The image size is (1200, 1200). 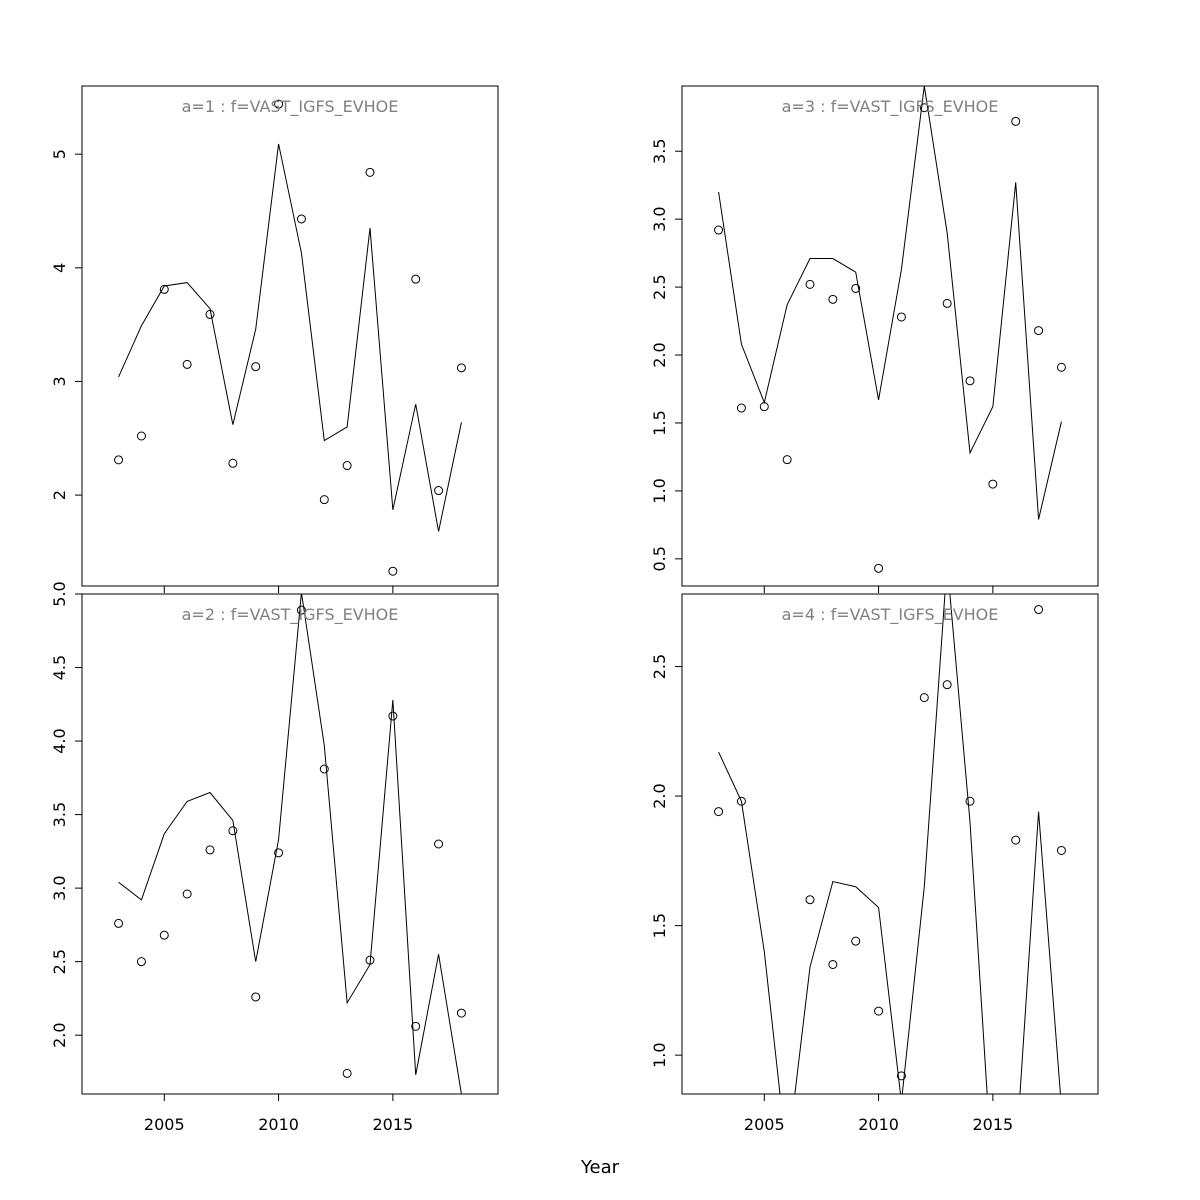 I want to click on y-tick-label: 4, so click(x=59, y=268).